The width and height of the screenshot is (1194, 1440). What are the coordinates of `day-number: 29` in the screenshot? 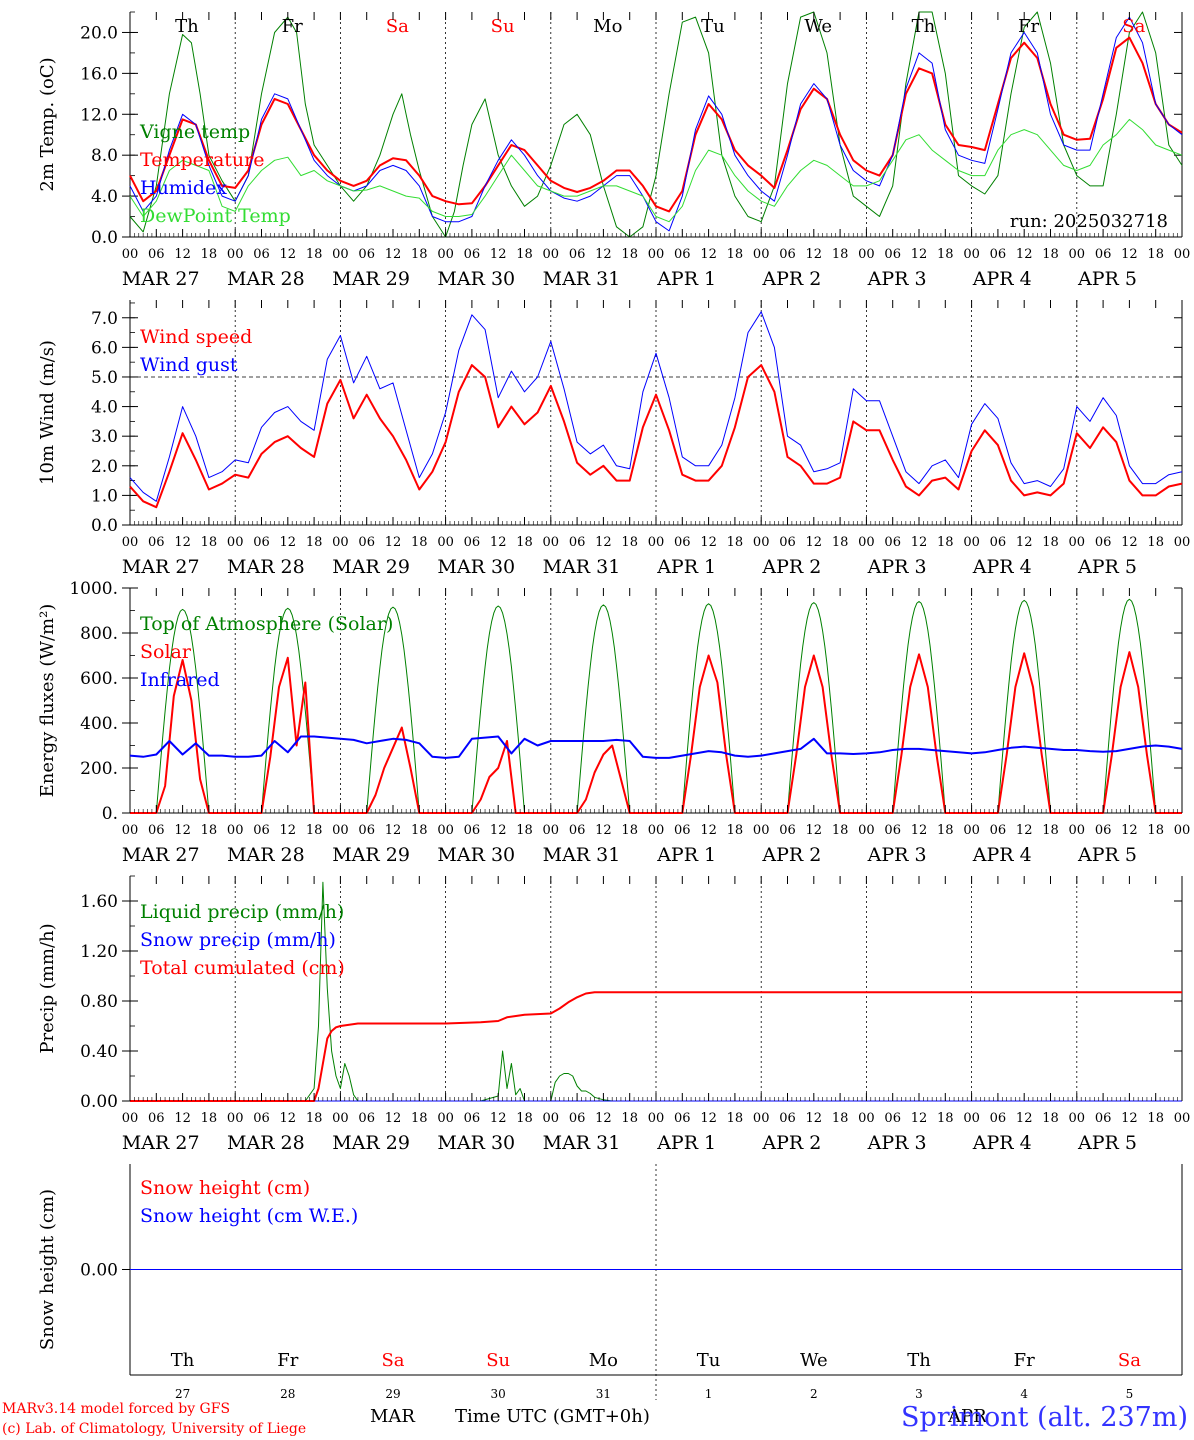 It's located at (392, 1394).